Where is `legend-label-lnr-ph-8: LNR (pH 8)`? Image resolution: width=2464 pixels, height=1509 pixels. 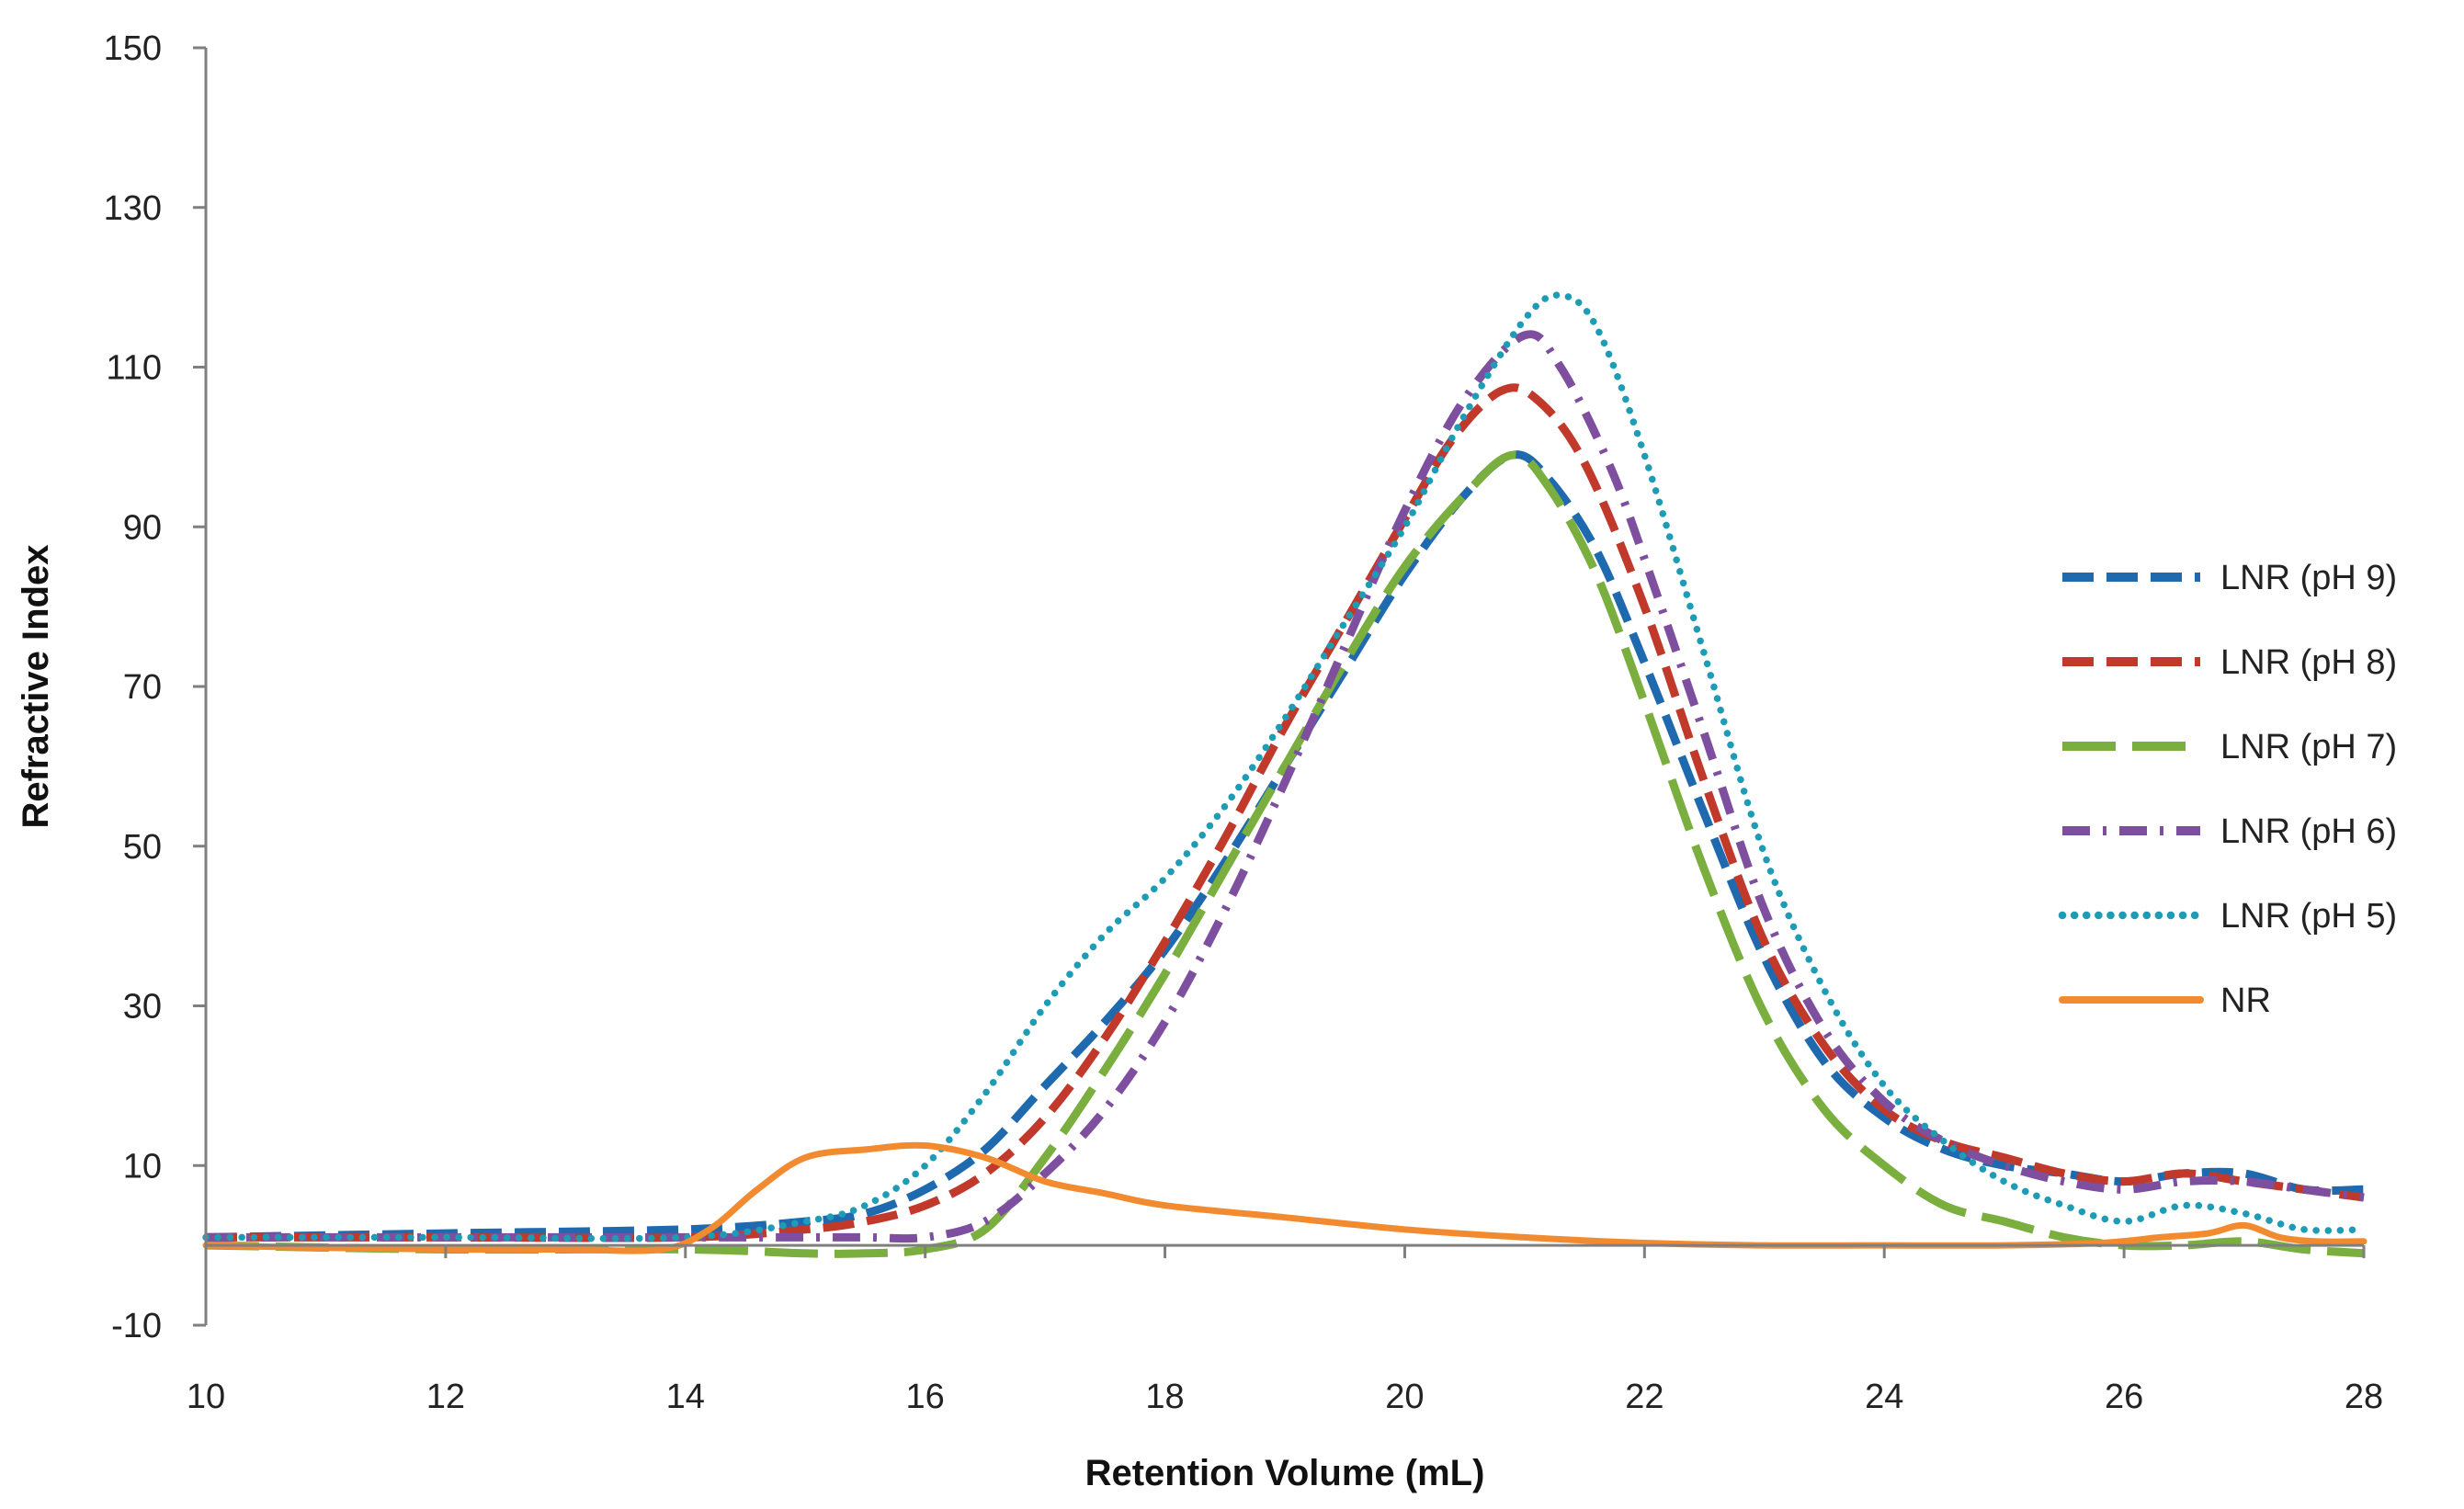 legend-label-lnr-ph-8: LNR (pH 8) is located at coordinates (2309, 662).